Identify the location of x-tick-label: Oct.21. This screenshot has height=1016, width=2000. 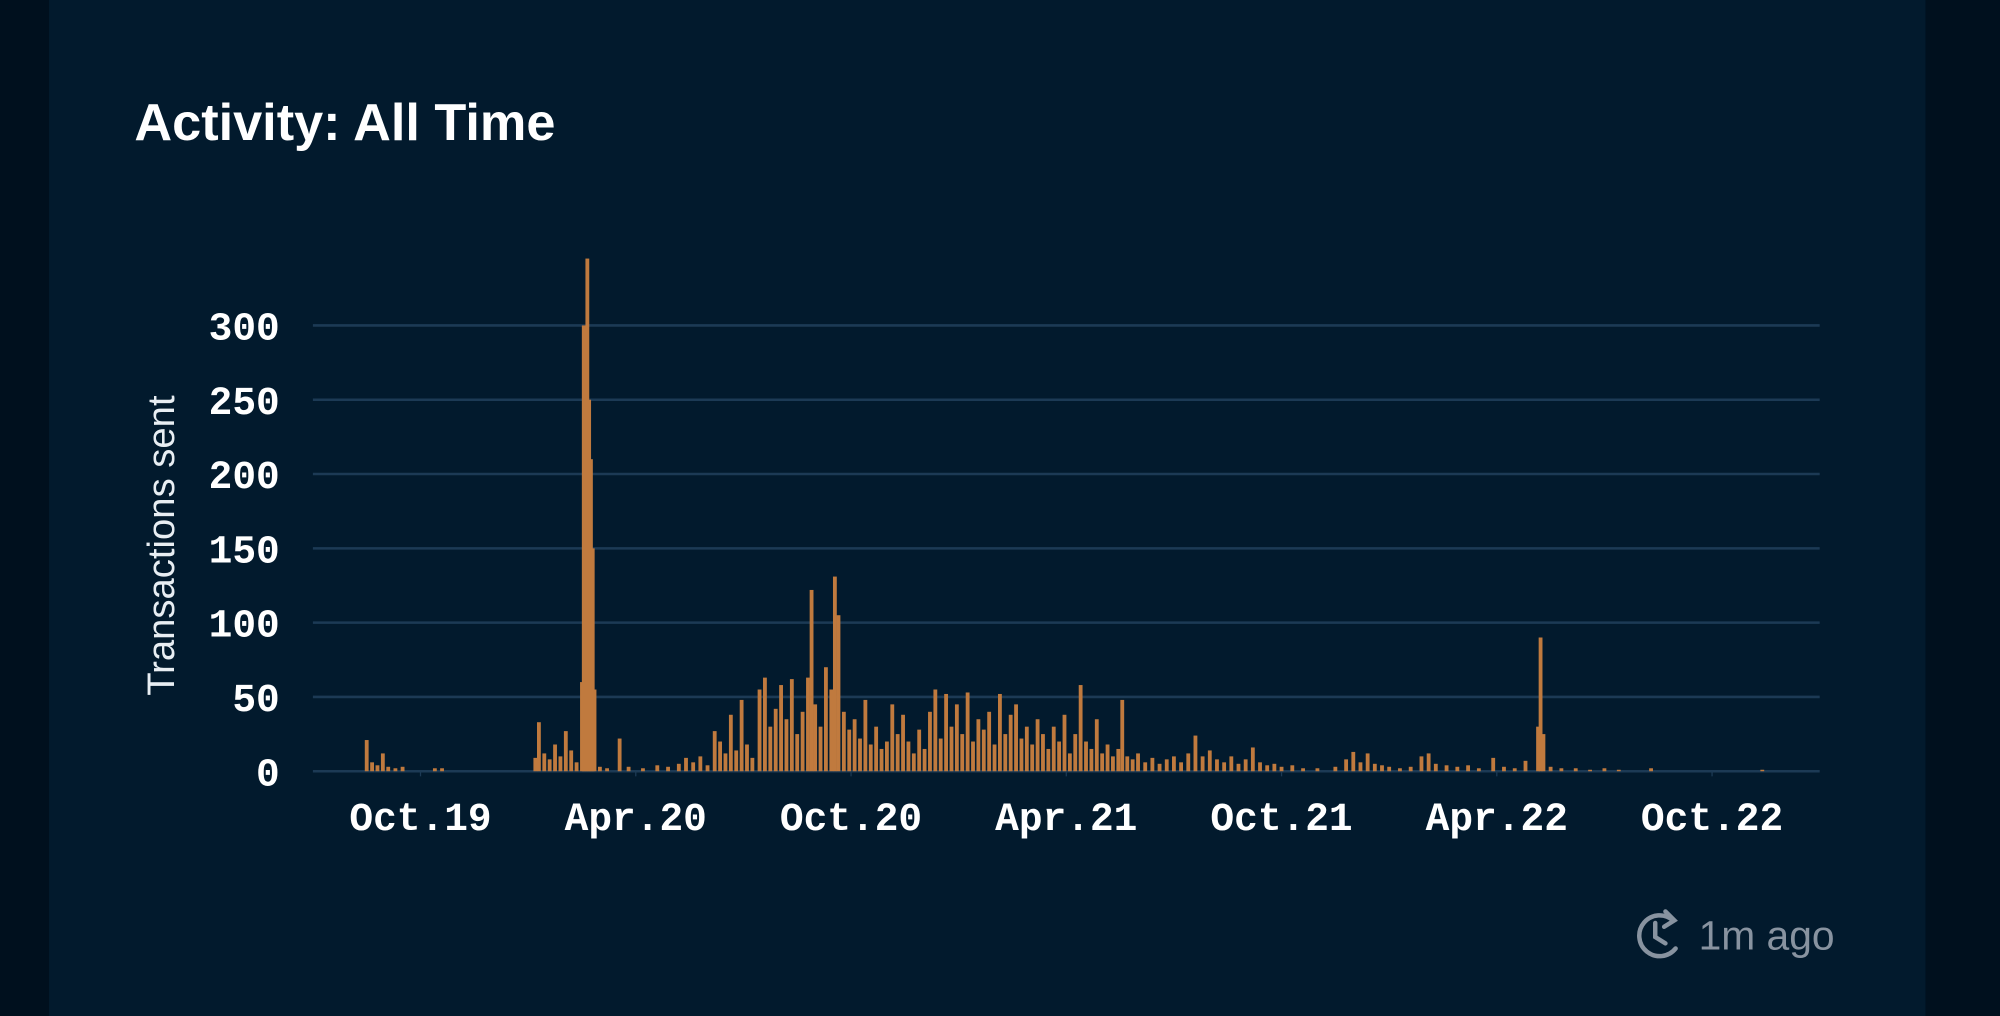
(1281, 819).